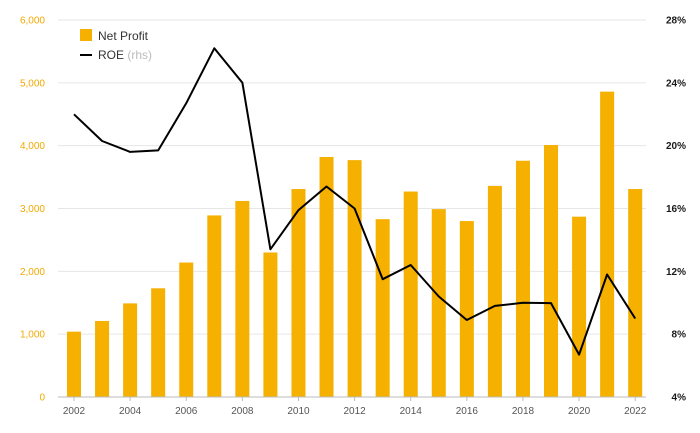 This screenshot has height=433, width=700. I want to click on x-tick-label: 2004, so click(130, 411).